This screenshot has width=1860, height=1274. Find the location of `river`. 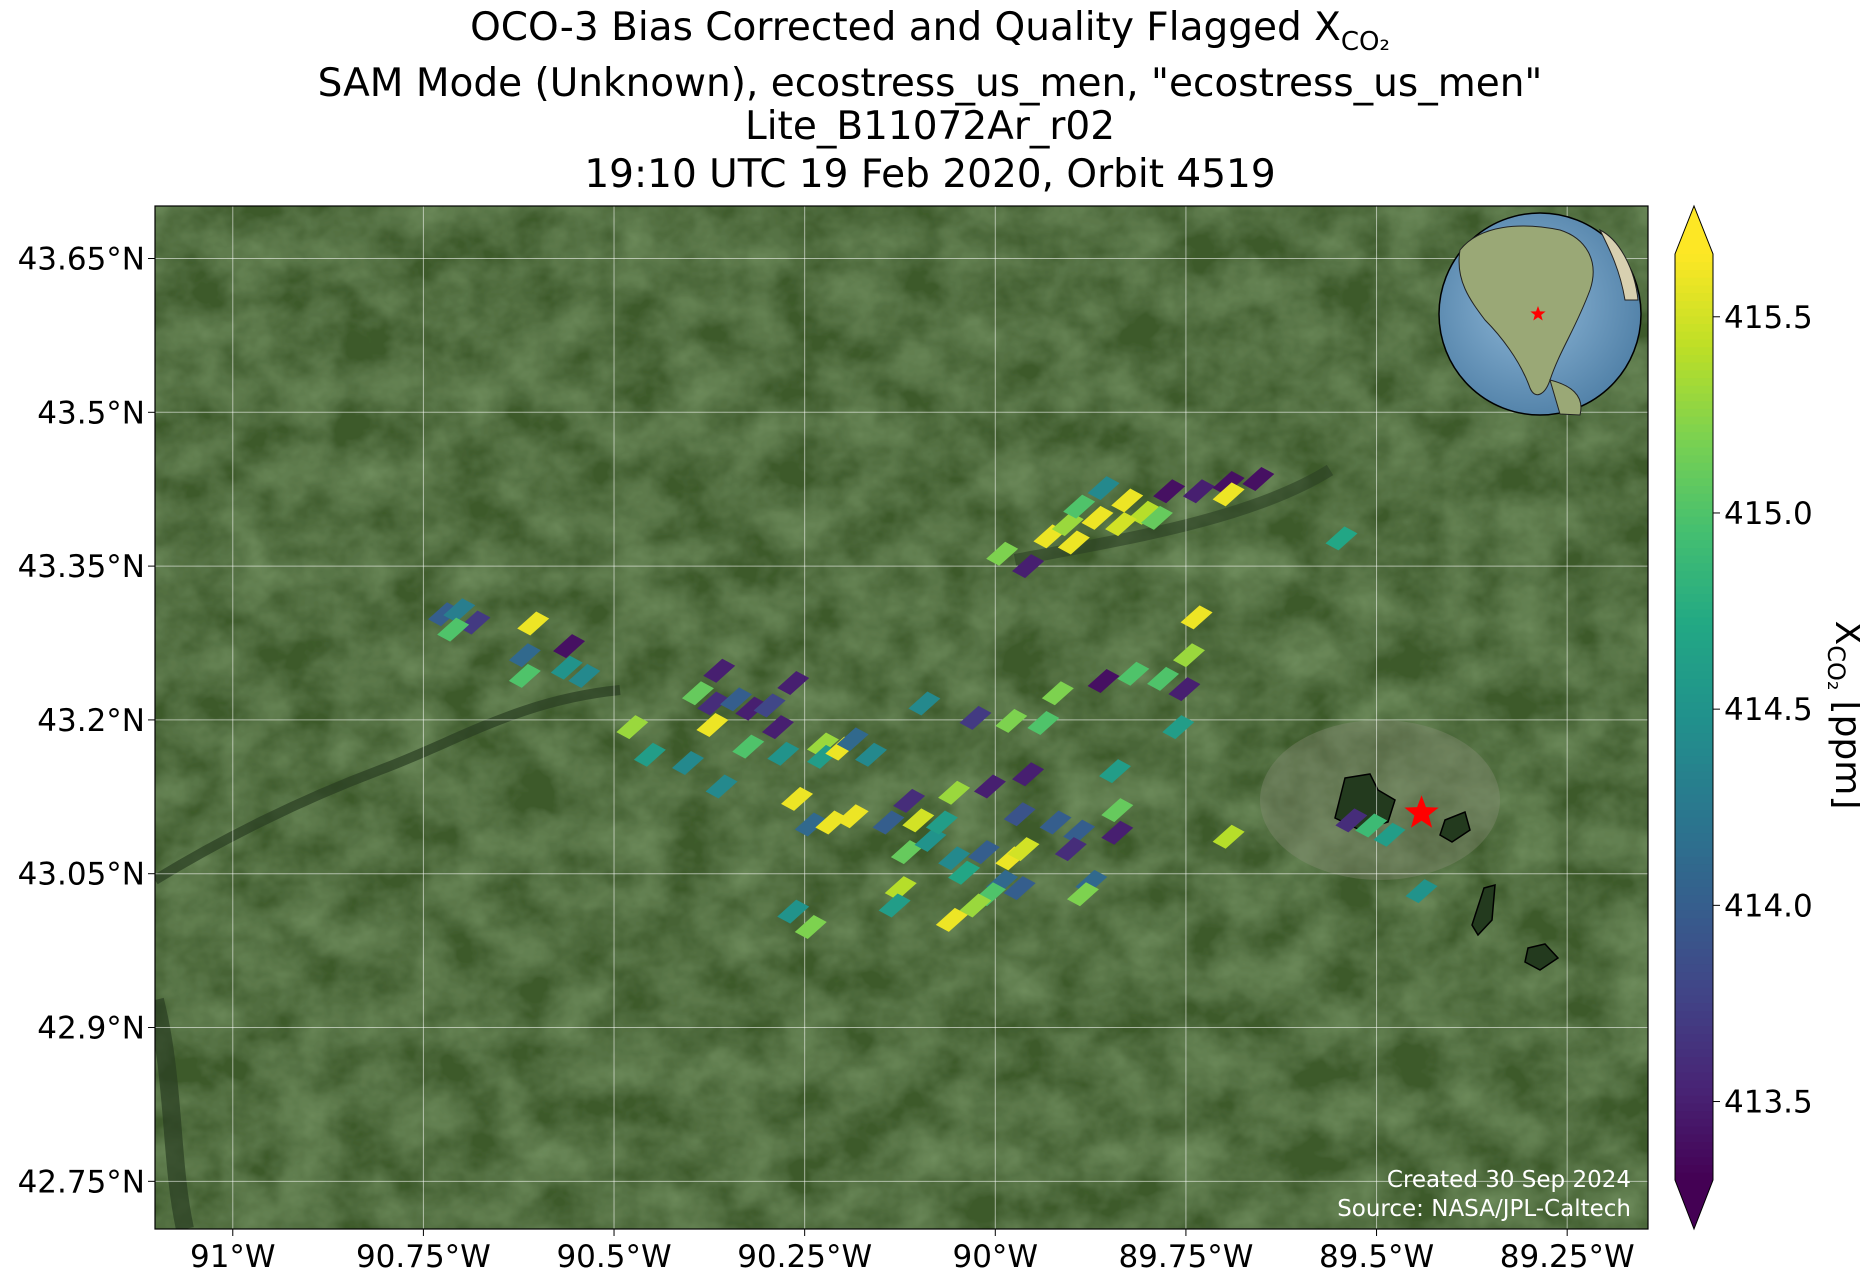

river is located at coordinates (174, 1113).